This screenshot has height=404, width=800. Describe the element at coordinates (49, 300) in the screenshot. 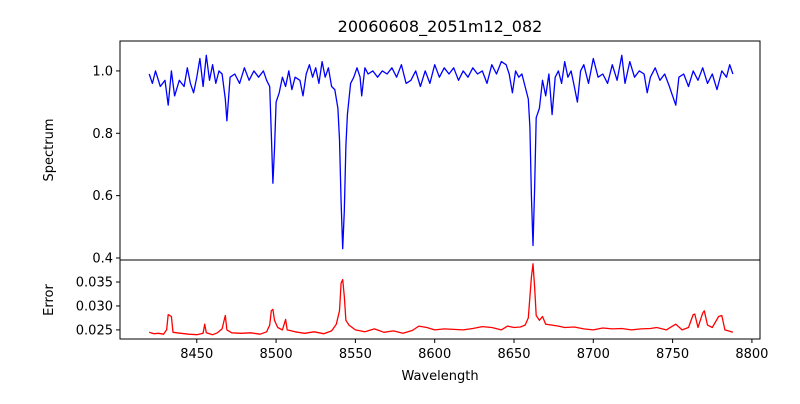

I see `error-ylabel: Error` at that location.